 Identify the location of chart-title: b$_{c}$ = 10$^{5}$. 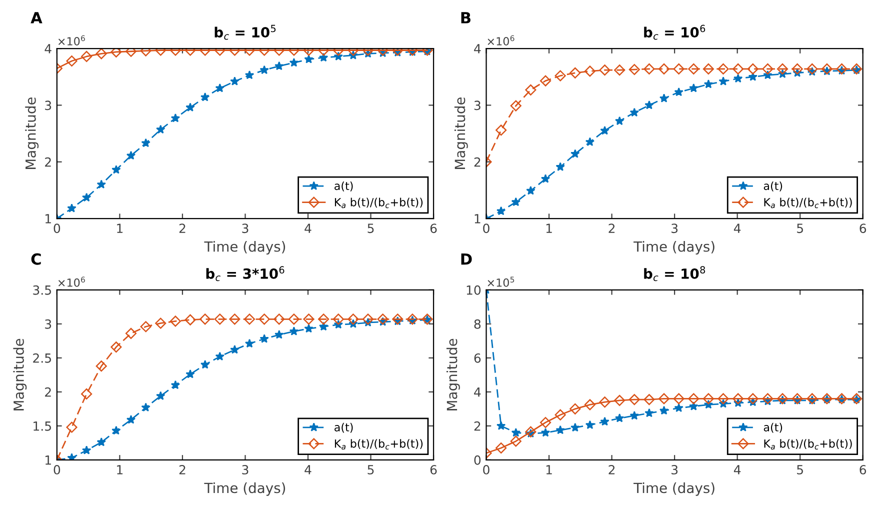
(245, 32).